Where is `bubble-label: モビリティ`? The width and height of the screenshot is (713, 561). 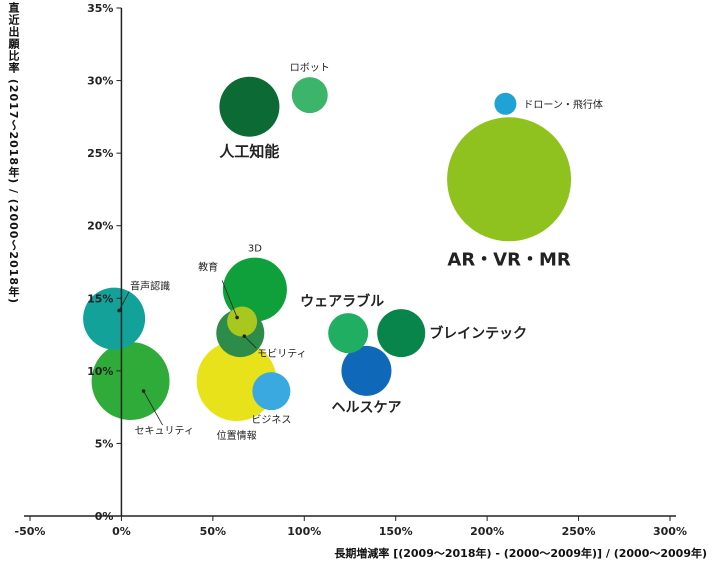 bubble-label: モビリティ is located at coordinates (281, 354).